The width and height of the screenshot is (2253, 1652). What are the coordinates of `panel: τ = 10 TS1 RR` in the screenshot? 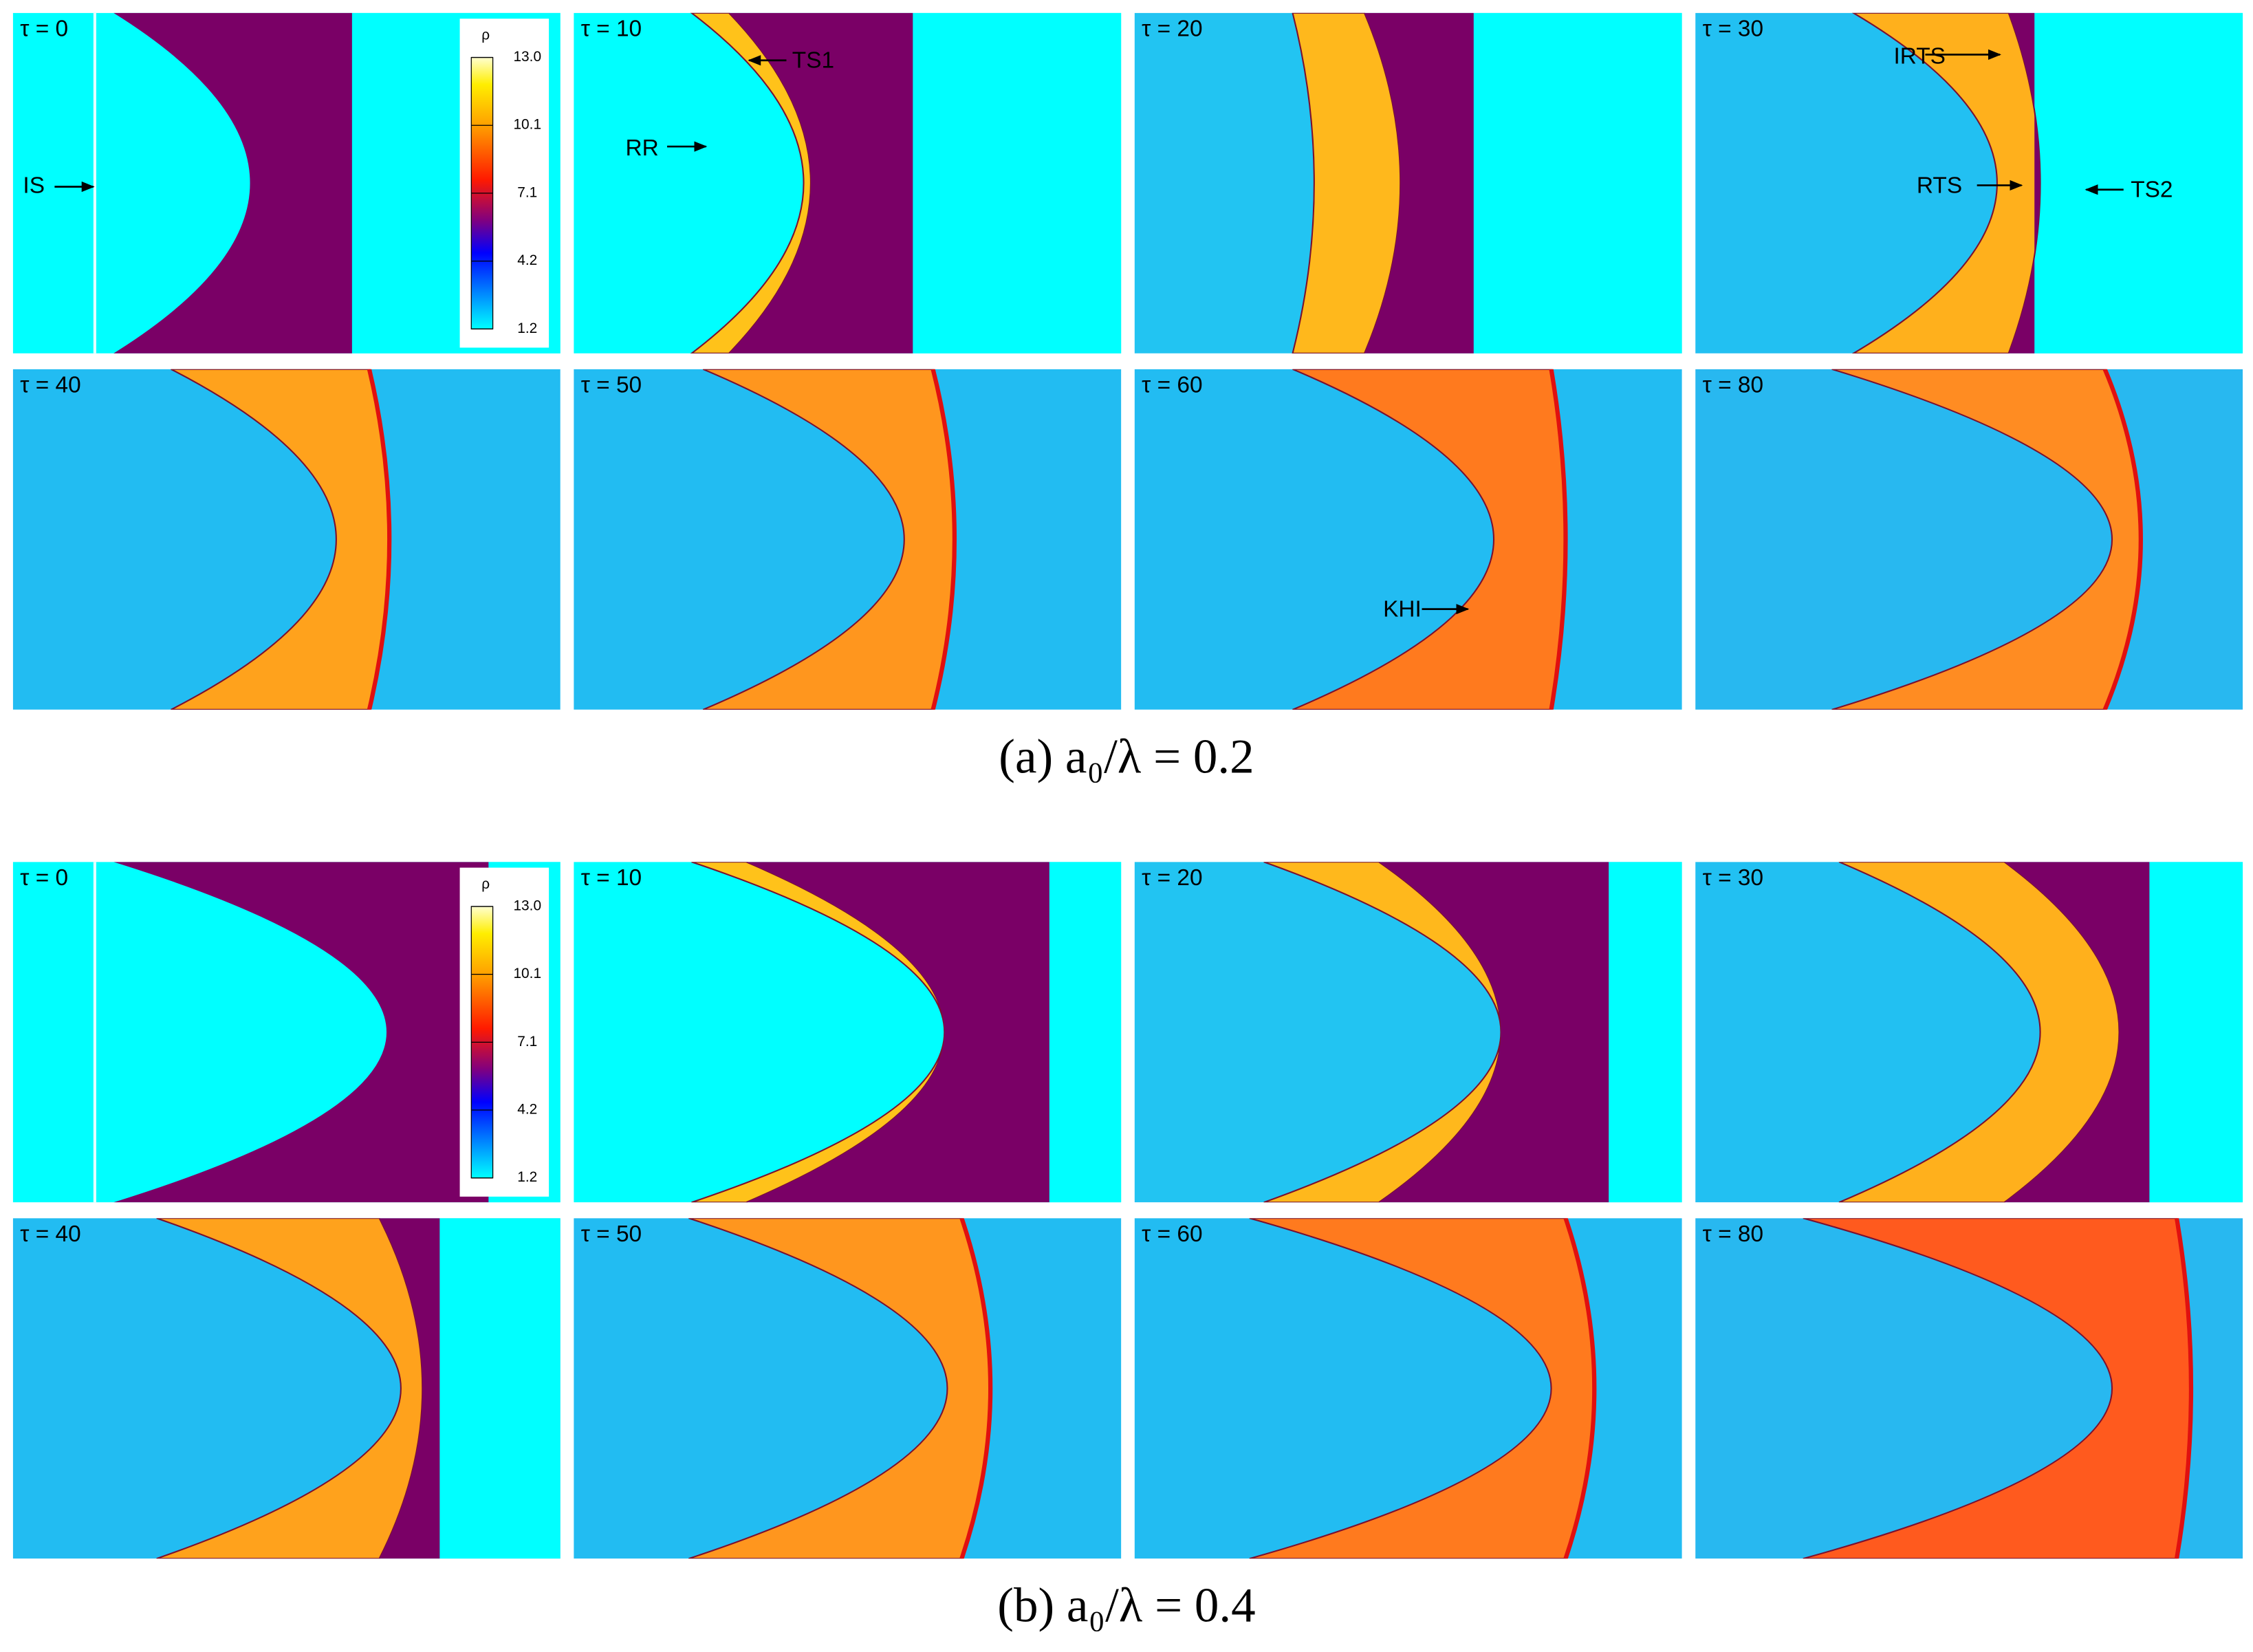 It's located at (848, 183).